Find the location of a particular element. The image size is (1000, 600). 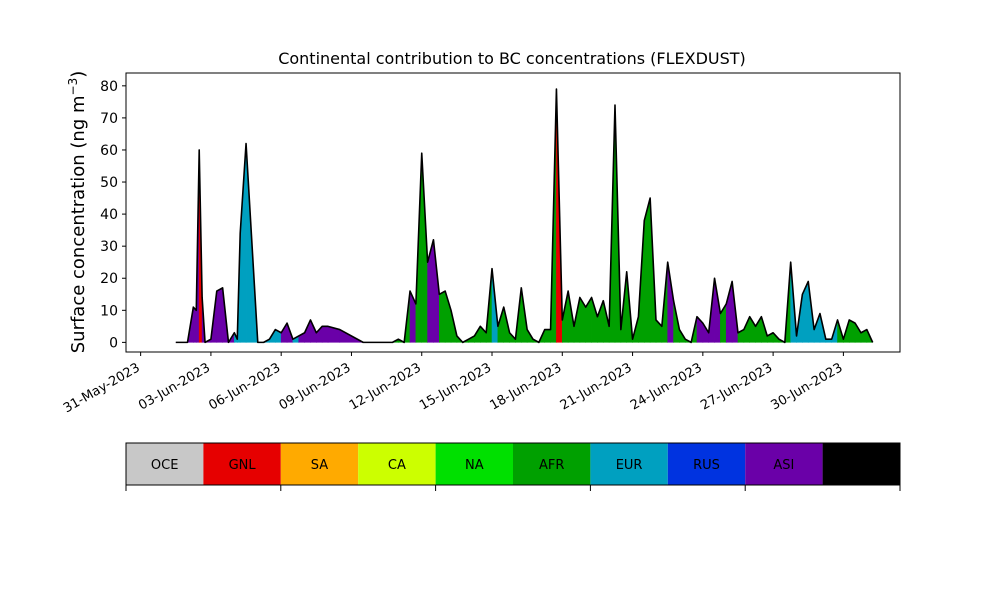

legend-label: RUS is located at coordinates (706, 465).